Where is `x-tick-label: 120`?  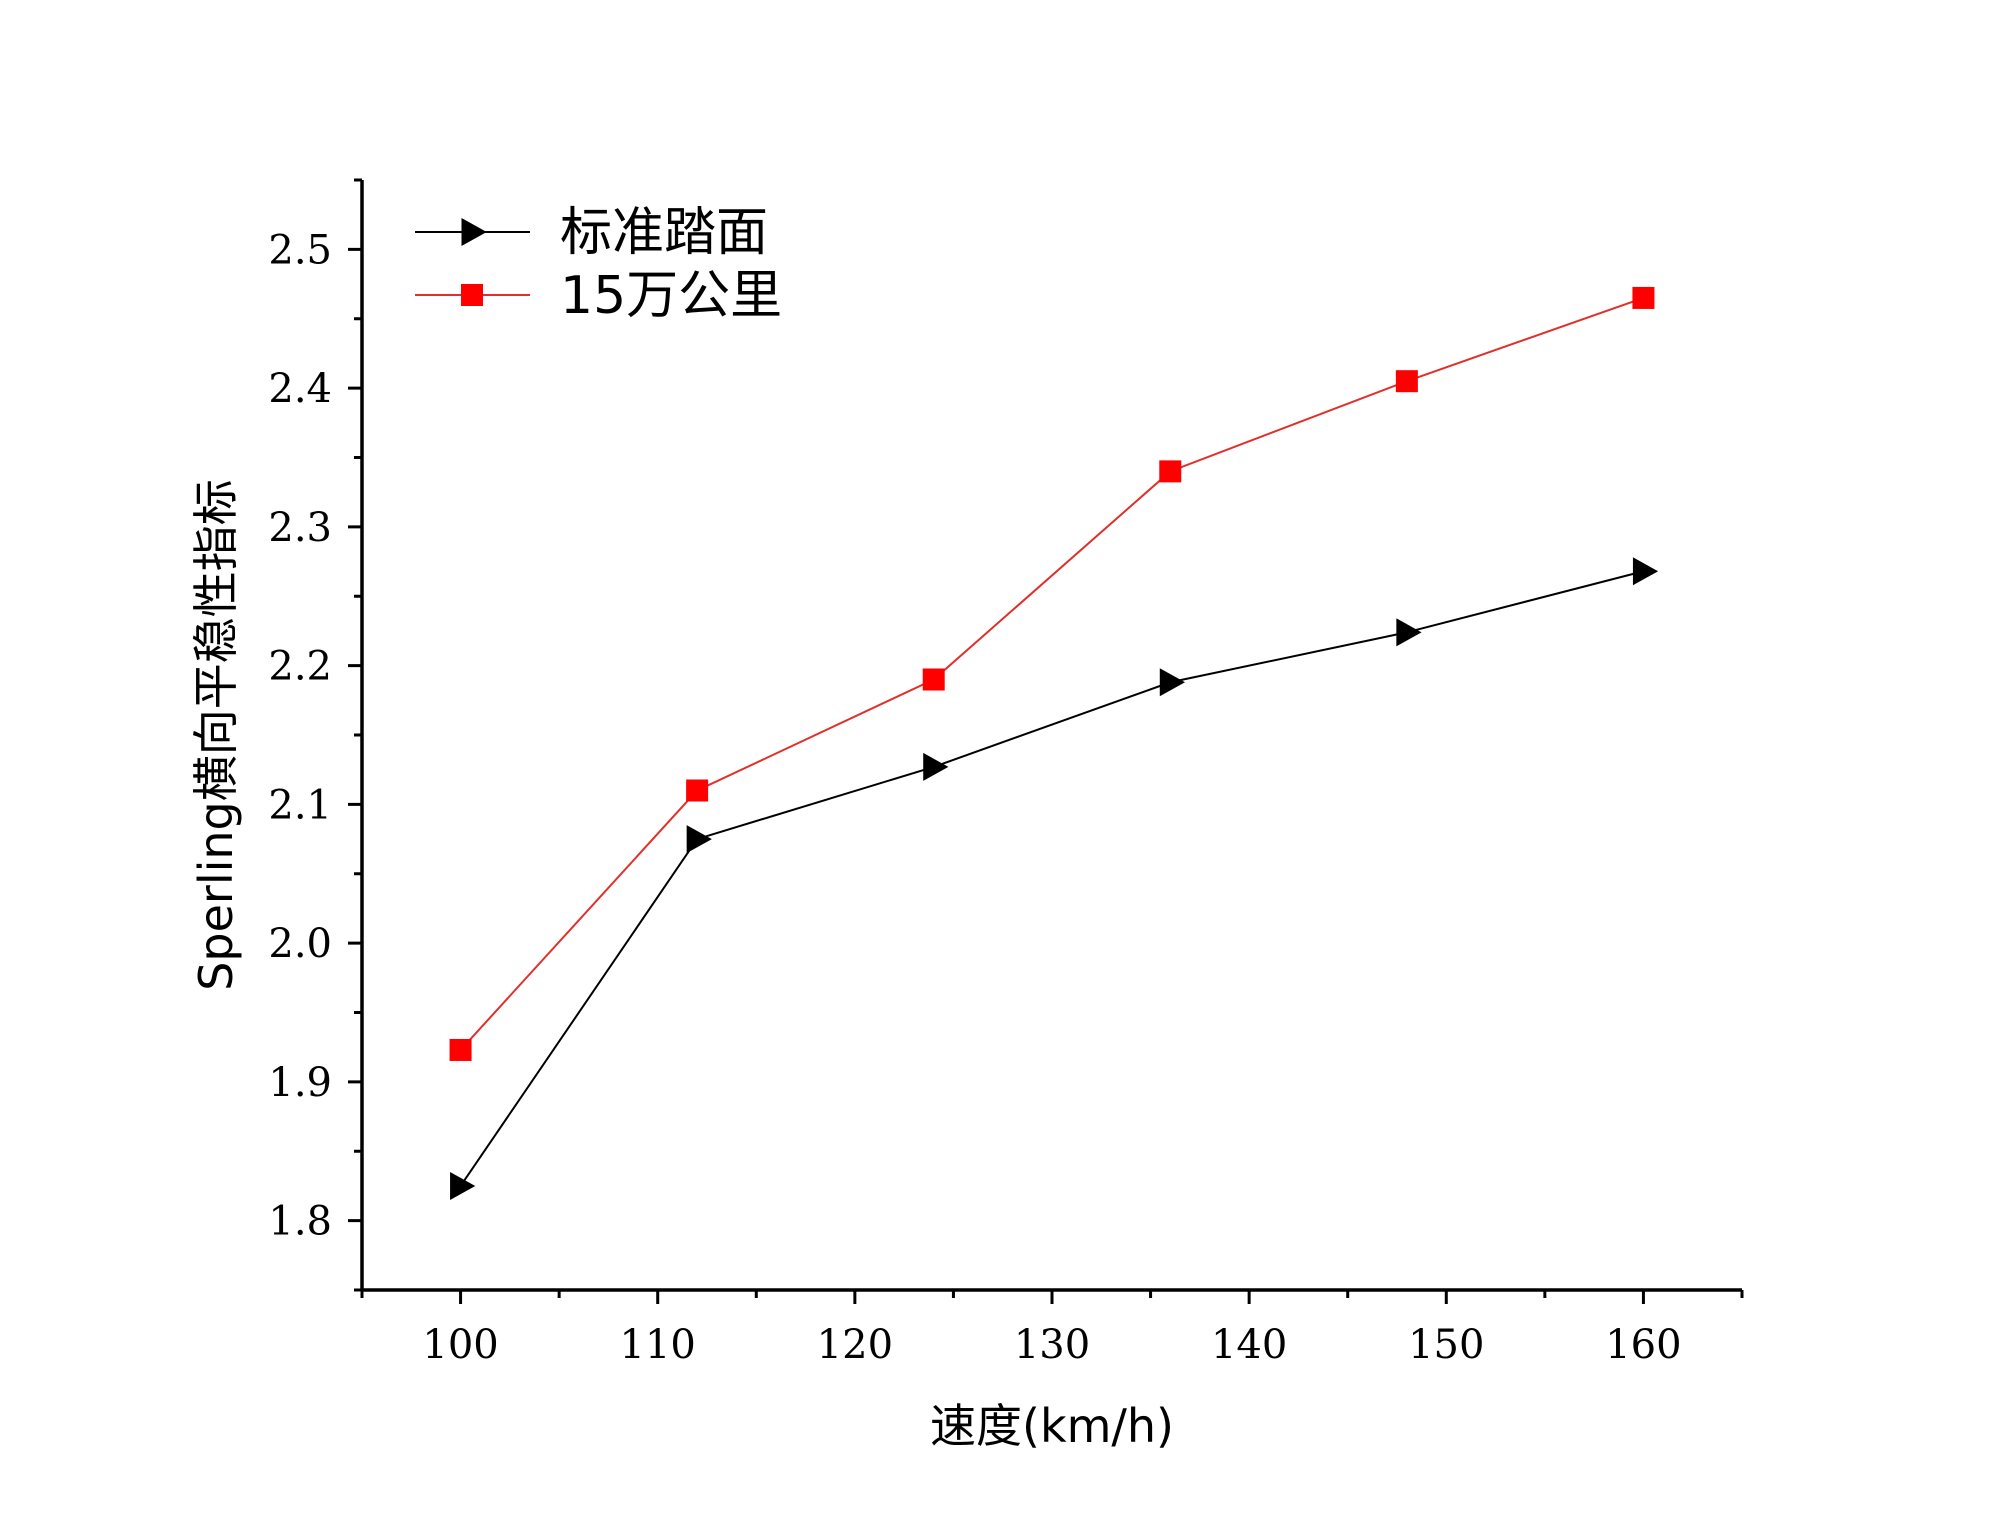
x-tick-label: 120 is located at coordinates (855, 1345).